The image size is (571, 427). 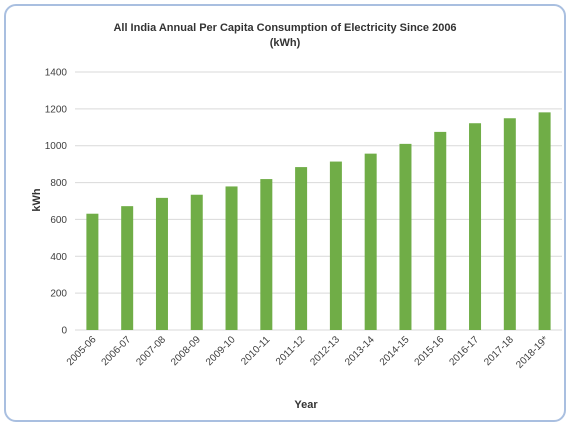 I want to click on y-axis-title: kWh, so click(x=37, y=200).